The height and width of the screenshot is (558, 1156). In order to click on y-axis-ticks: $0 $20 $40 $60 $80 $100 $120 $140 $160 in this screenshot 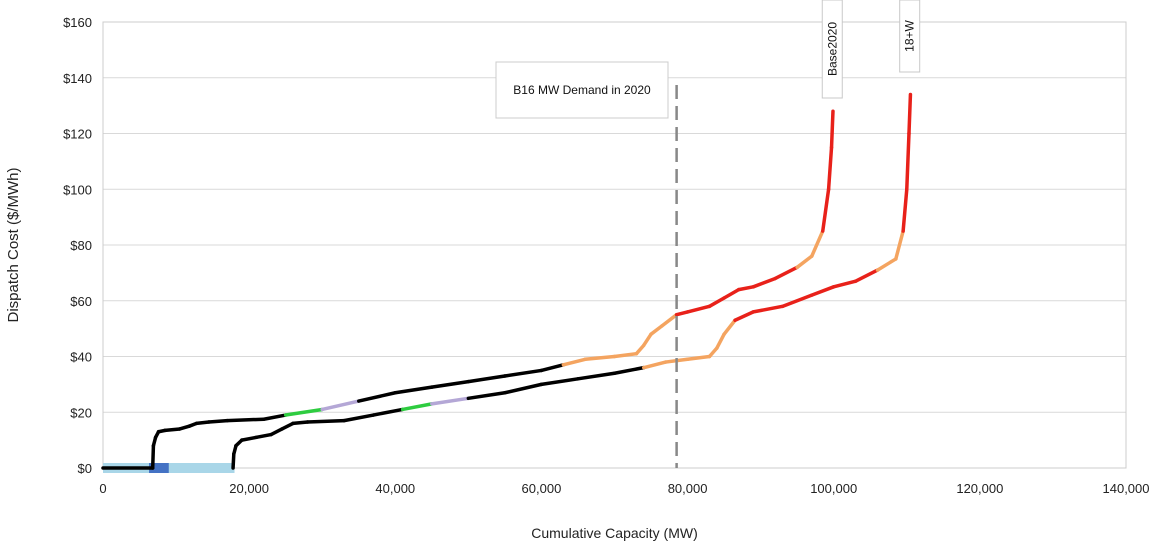, I will do `click(77, 245)`.